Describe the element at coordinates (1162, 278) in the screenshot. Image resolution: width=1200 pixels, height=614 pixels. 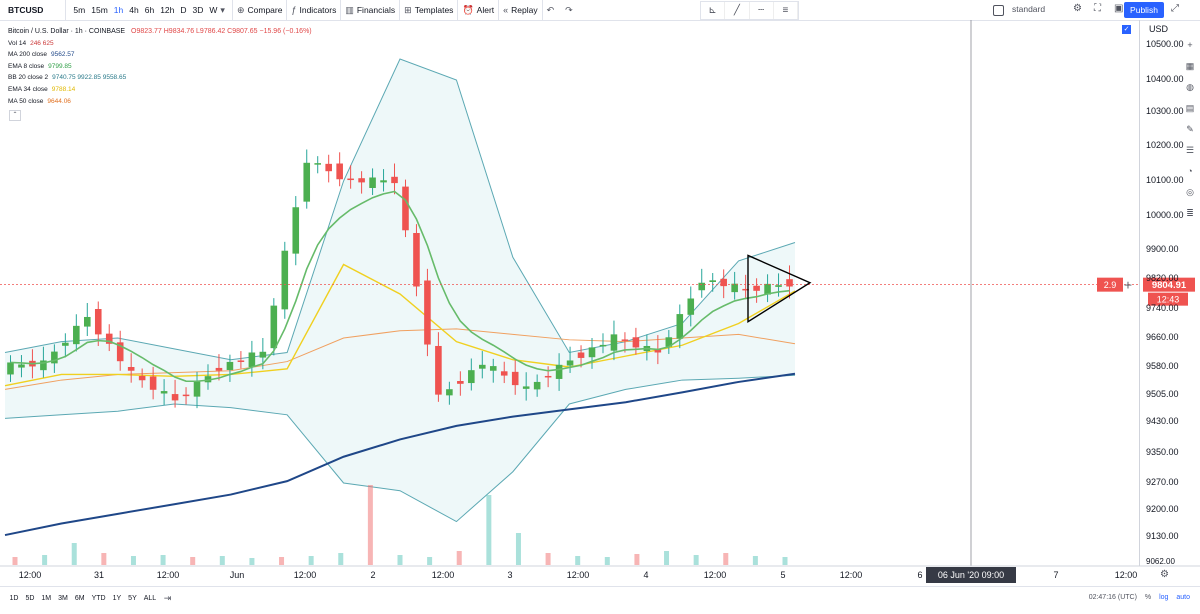
I see `price-tick-label: 9820.00` at that location.